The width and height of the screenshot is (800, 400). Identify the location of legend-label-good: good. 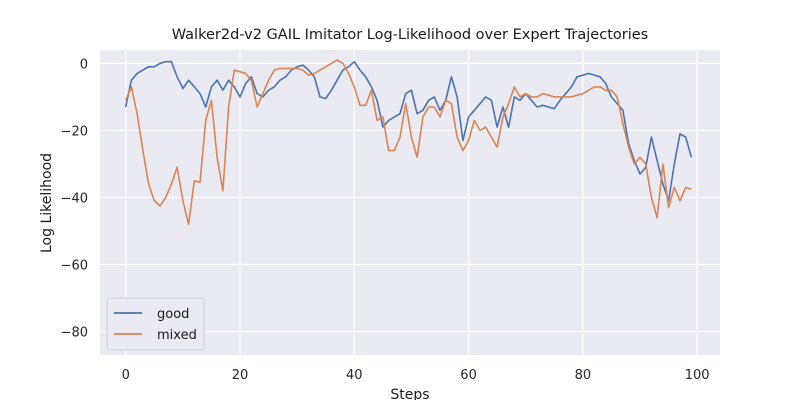
(173, 314).